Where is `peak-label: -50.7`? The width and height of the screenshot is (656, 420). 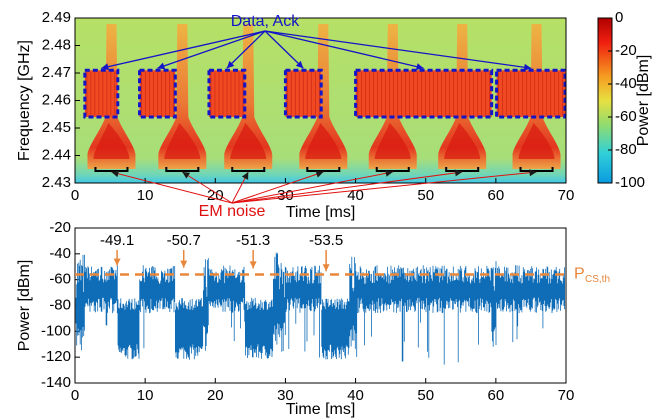 peak-label: -50.7 is located at coordinates (184, 240).